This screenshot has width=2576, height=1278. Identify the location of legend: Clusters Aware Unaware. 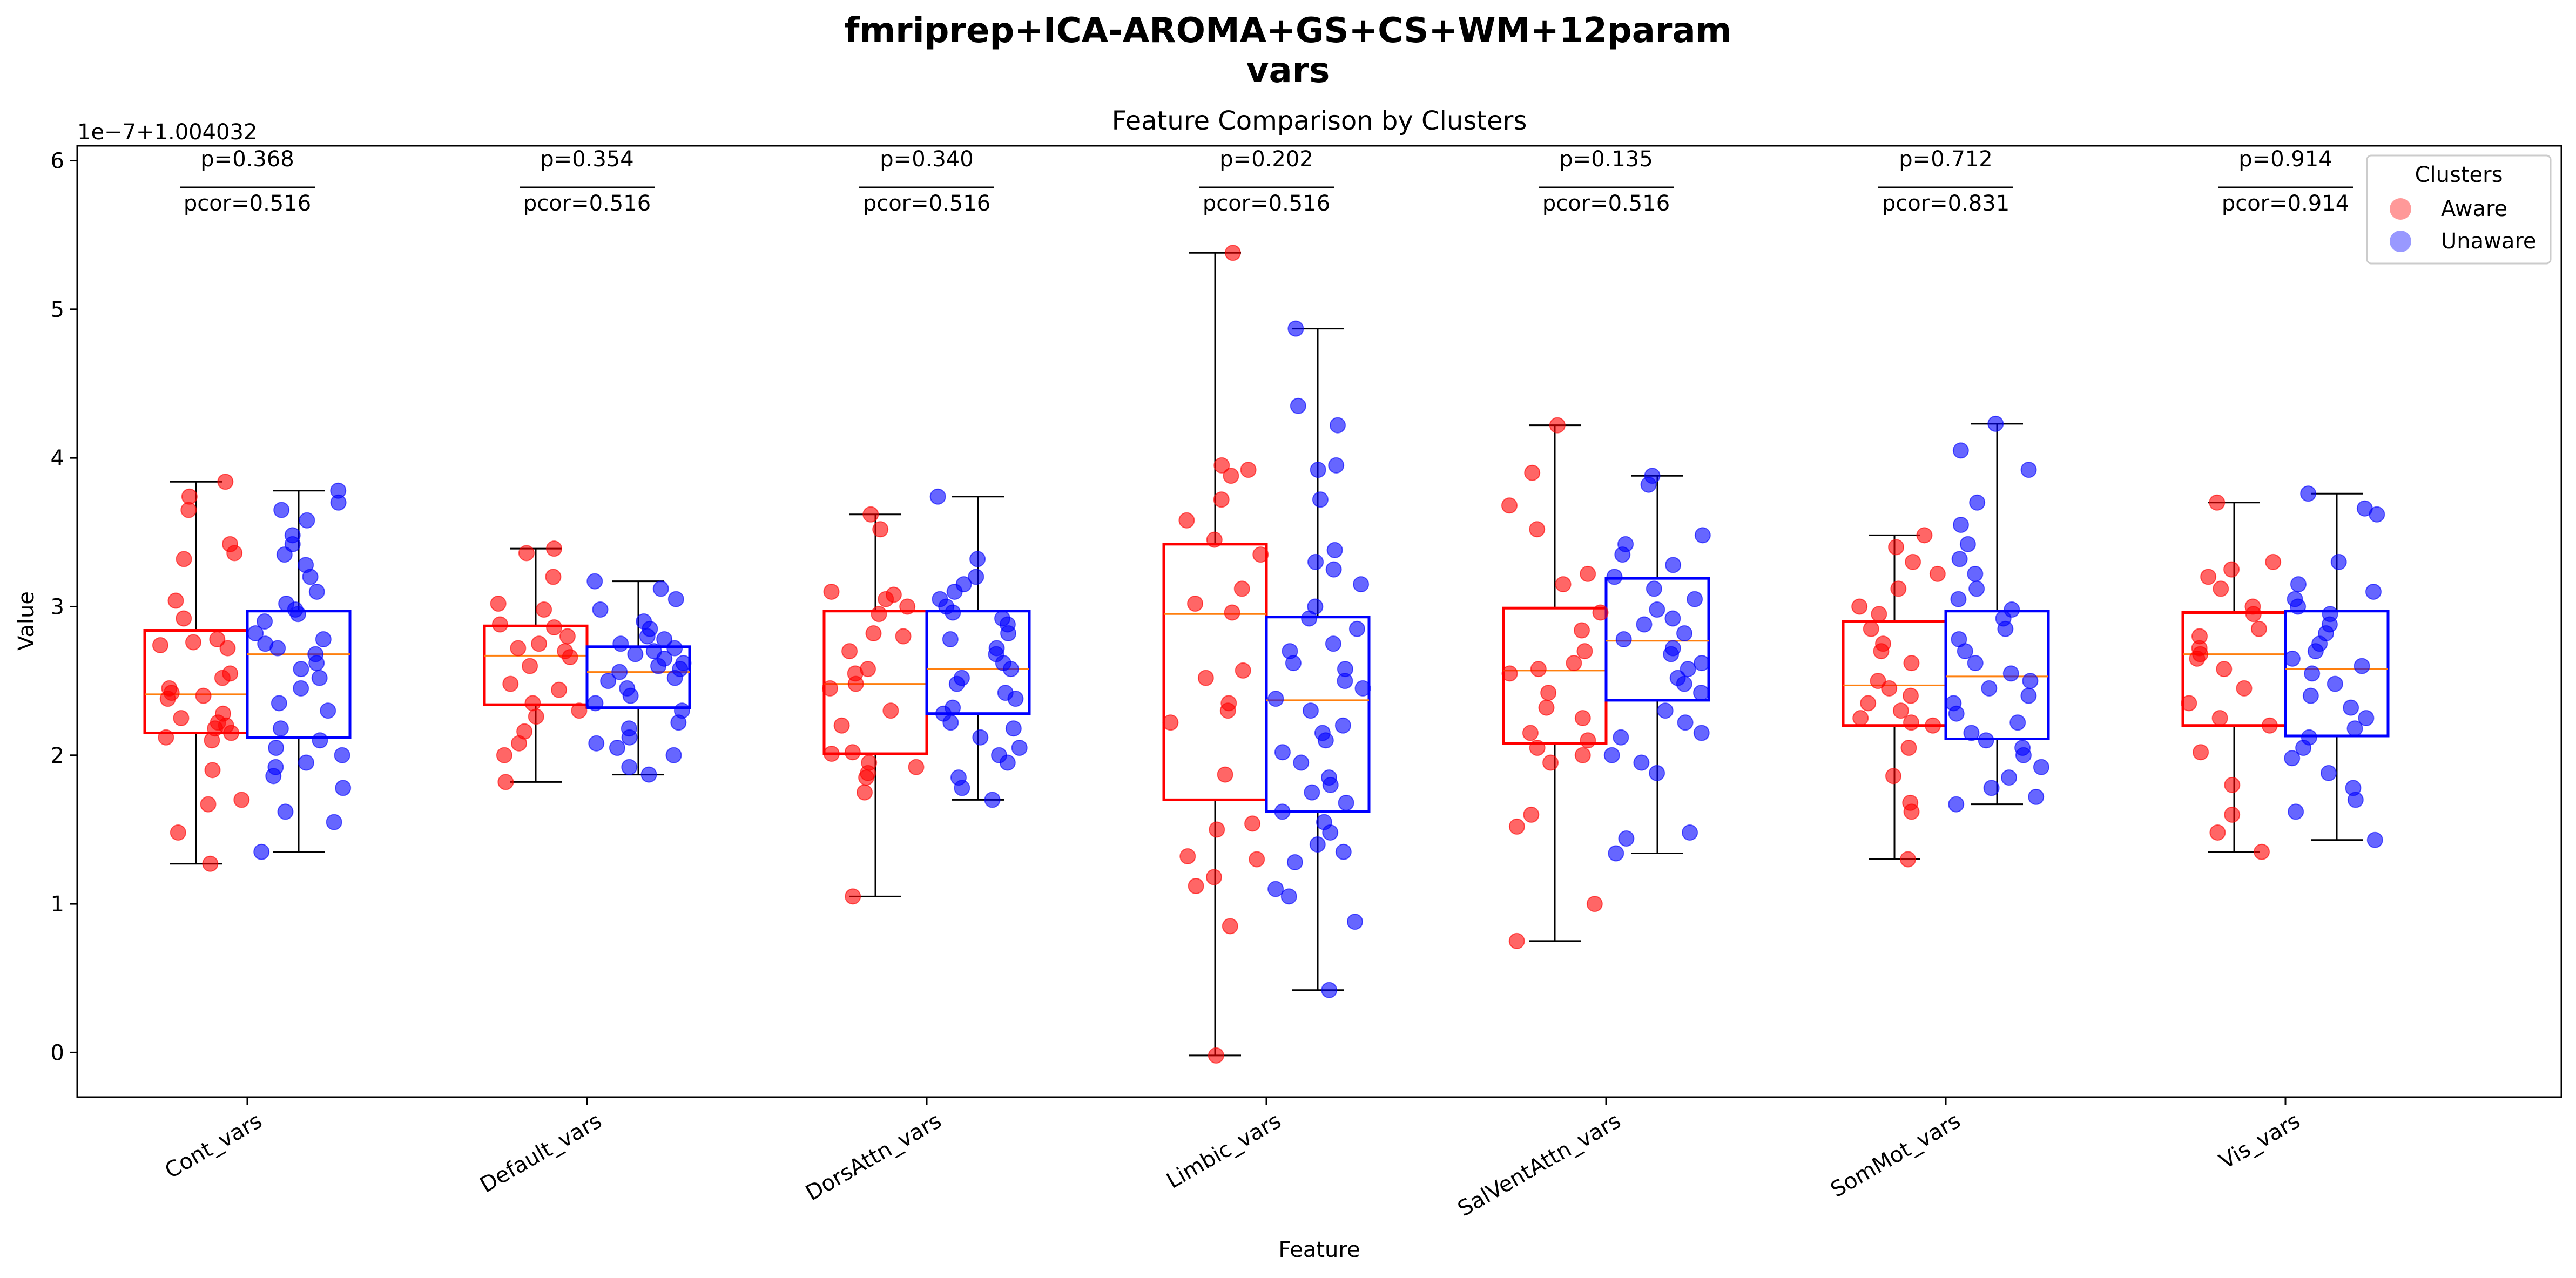
(2459, 209).